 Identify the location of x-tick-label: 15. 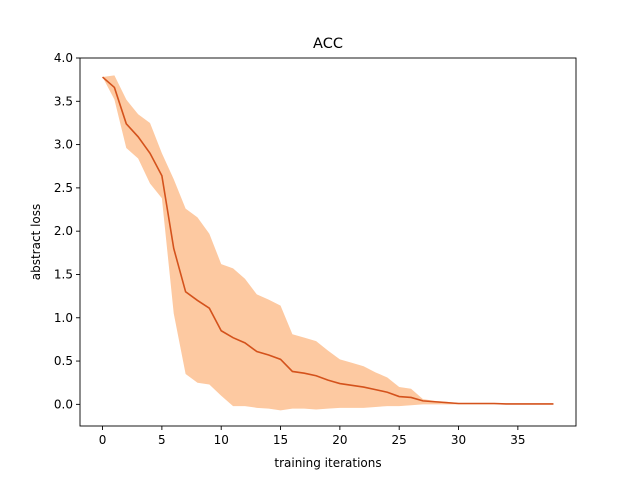
(280, 440).